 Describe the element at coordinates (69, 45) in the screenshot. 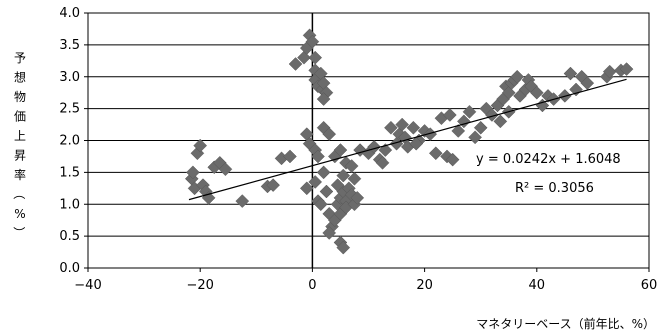

I see `y-tick-label: 3.5` at that location.